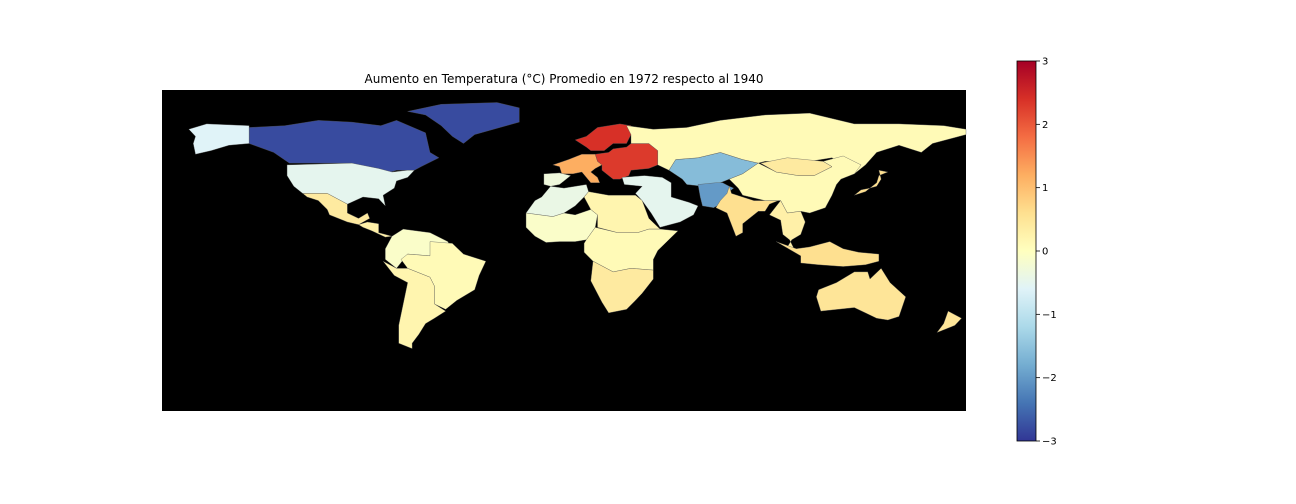 This screenshot has width=1296, height=504. I want to click on region-middle-east, so click(660, 201).